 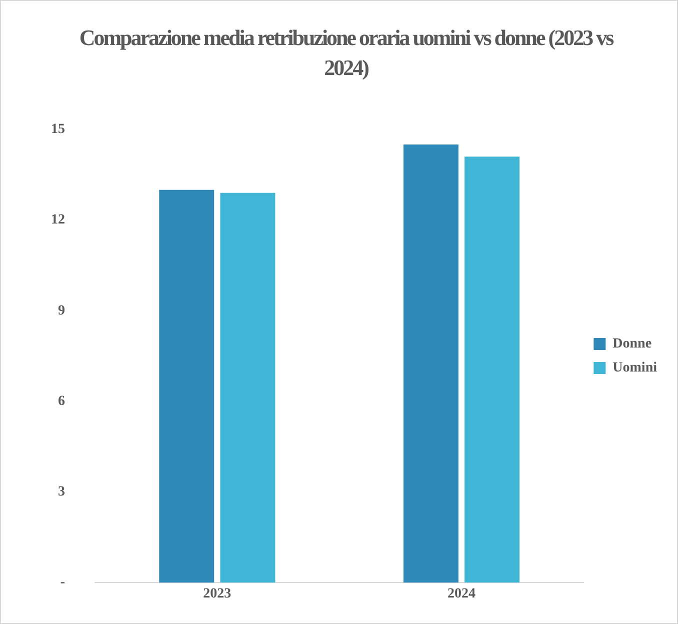 What do you see at coordinates (346, 53) in the screenshot?
I see `chart-title: Comparazione media retribuzione oraria uomini vs donne (2023 vs 2024)` at bounding box center [346, 53].